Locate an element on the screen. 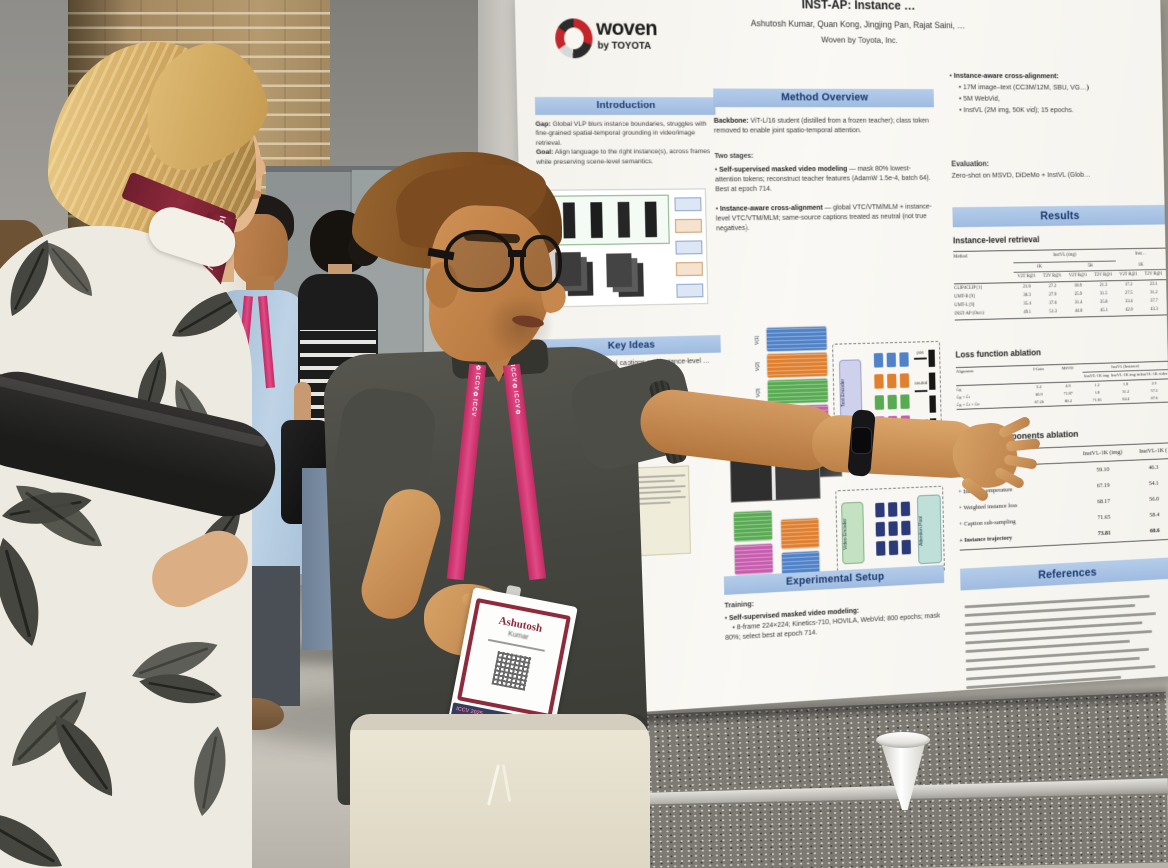  table-cell: 45.1 is located at coordinates (1104, 311).